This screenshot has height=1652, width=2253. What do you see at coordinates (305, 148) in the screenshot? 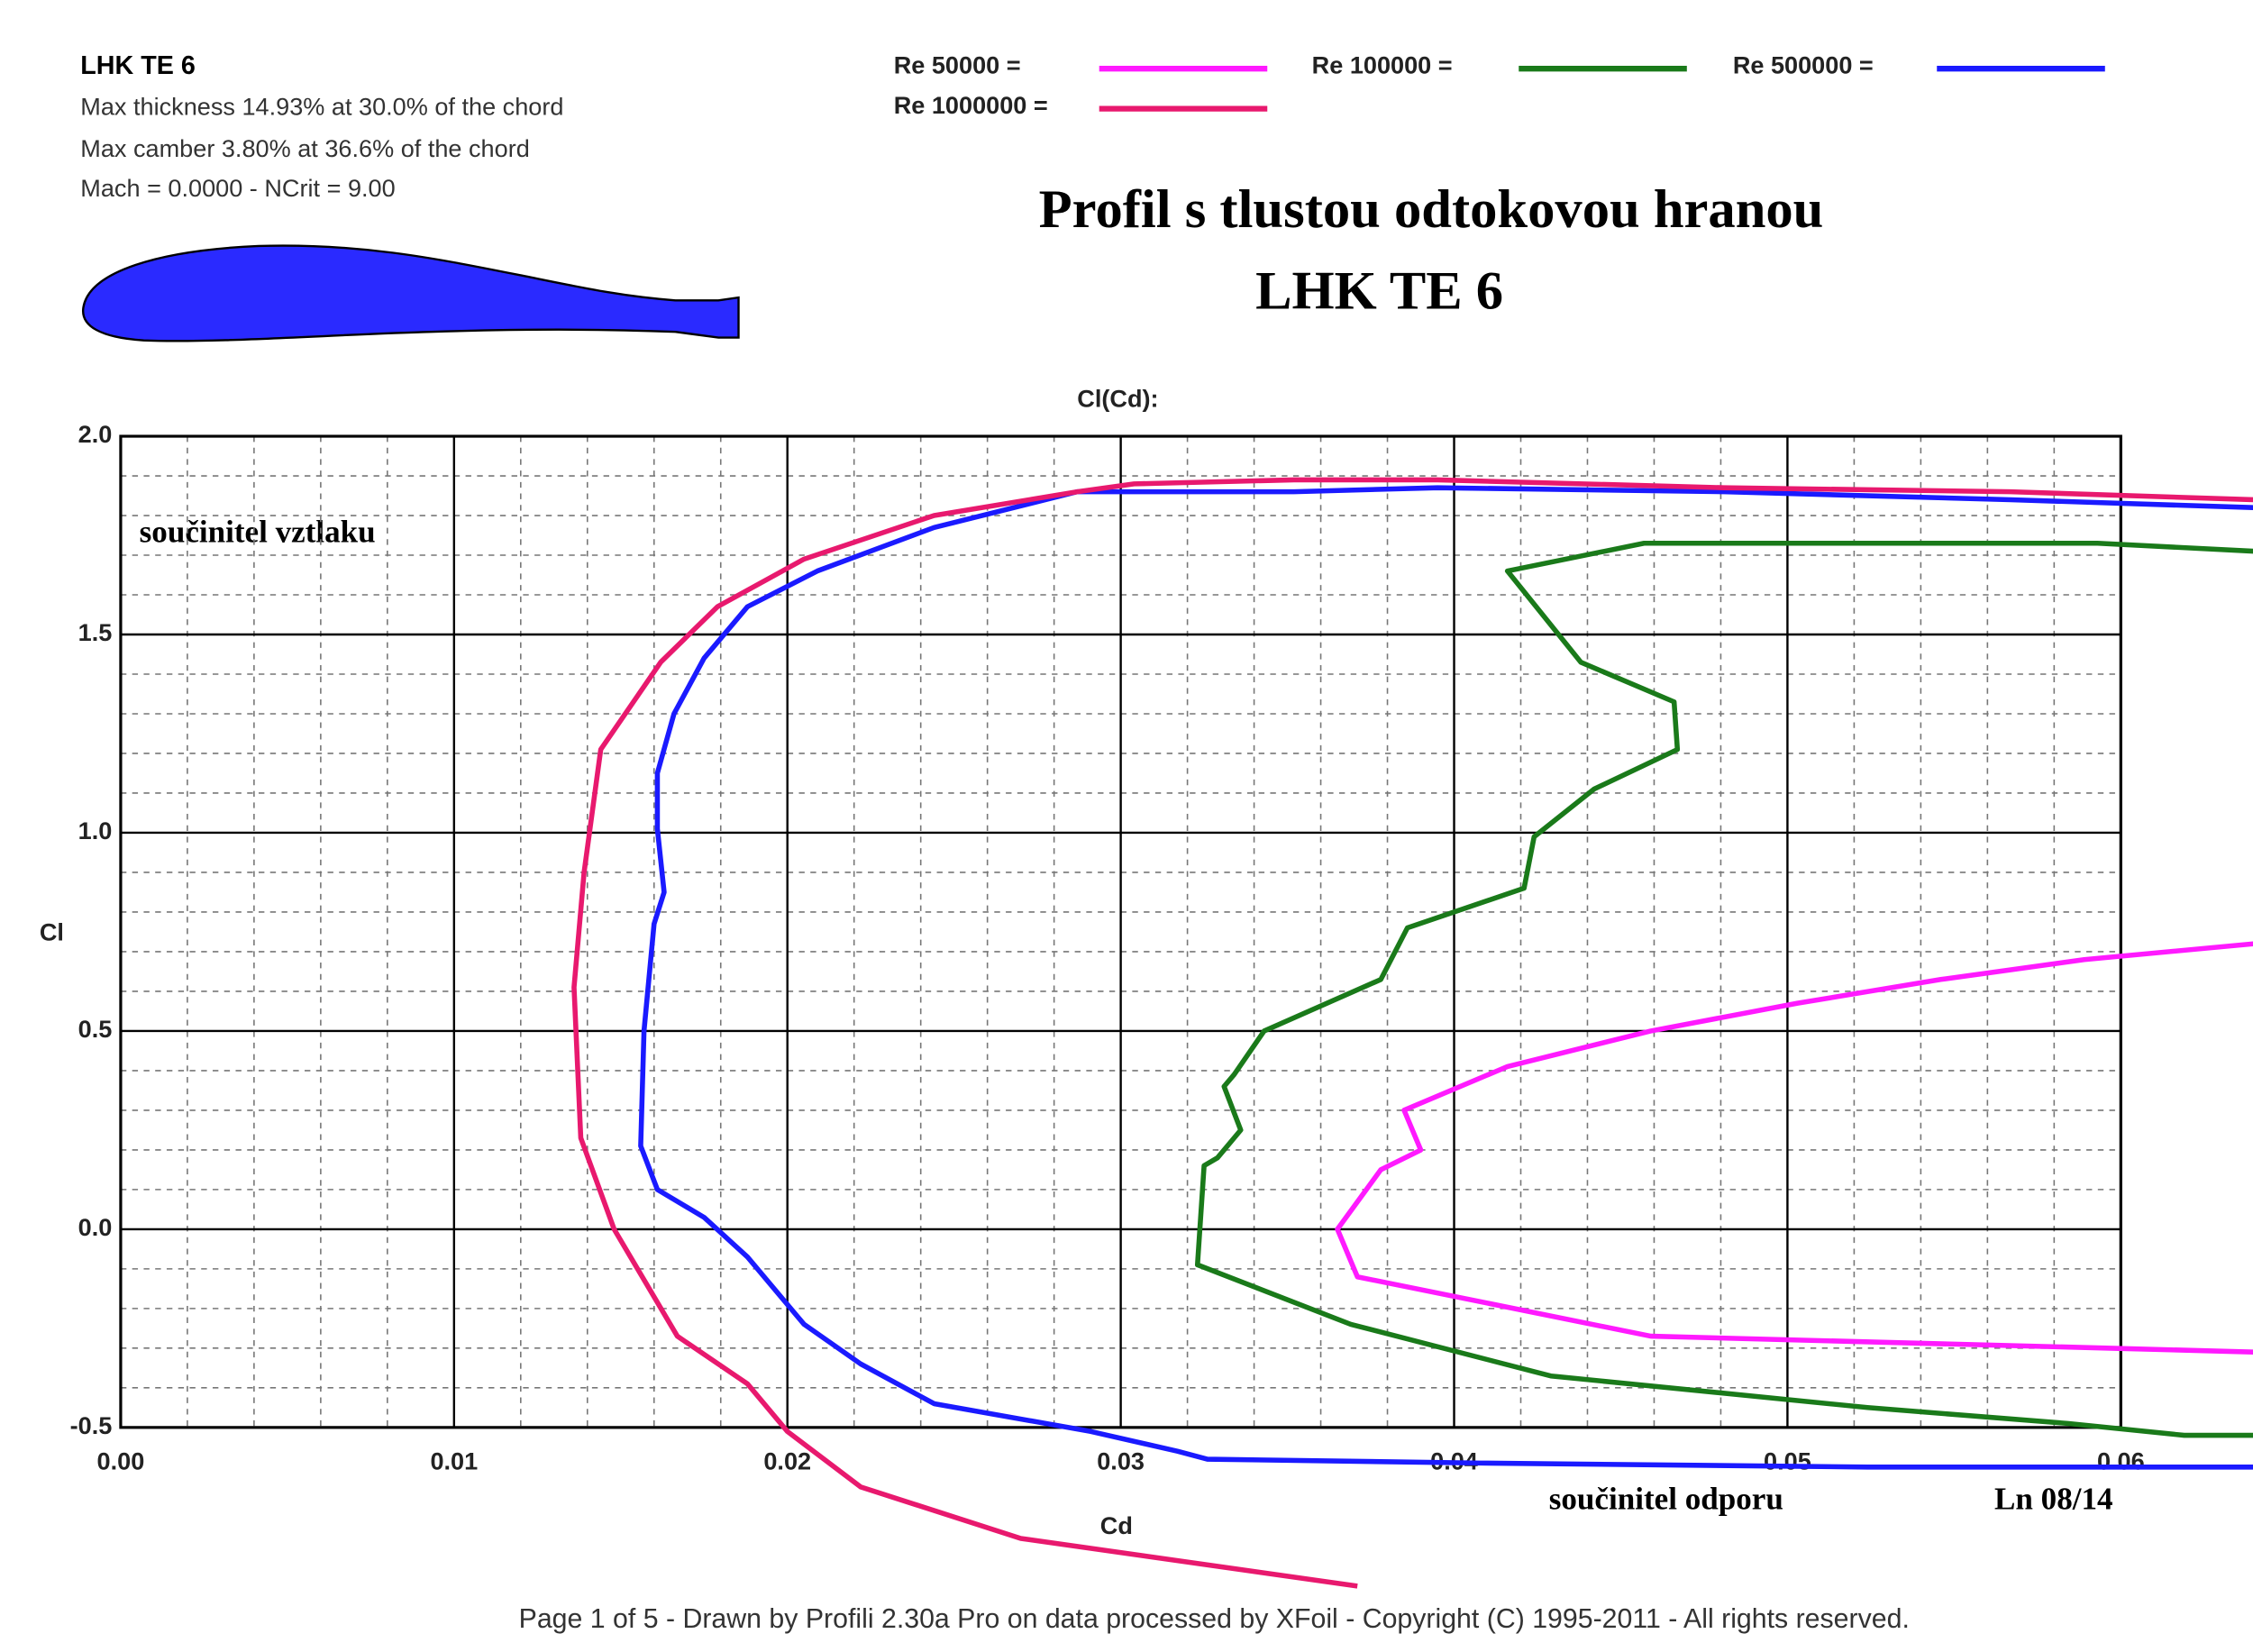
I see `info-line: Max camber 3.80% at 36.6% of the chord` at bounding box center [305, 148].